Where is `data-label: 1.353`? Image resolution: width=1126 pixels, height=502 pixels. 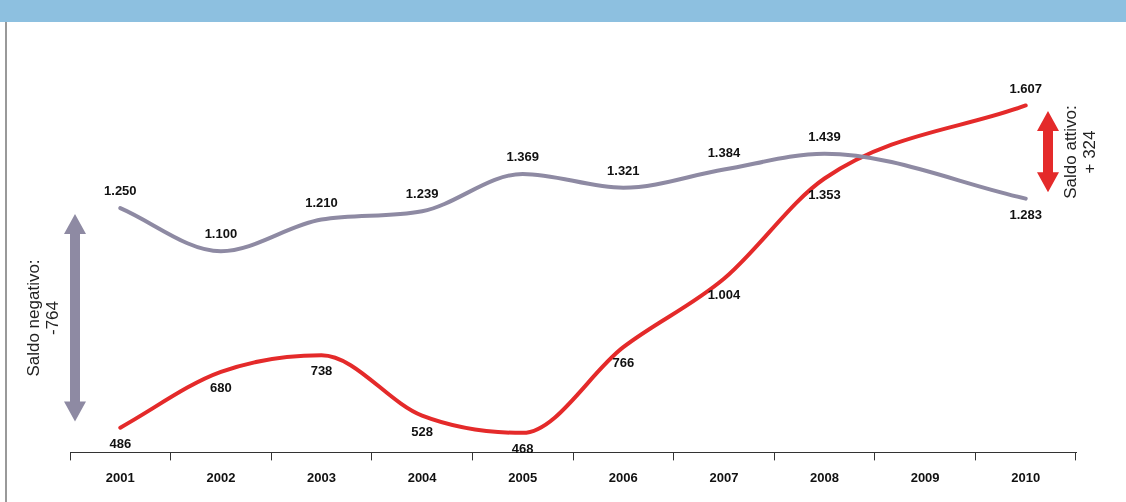
data-label: 1.353 is located at coordinates (824, 194).